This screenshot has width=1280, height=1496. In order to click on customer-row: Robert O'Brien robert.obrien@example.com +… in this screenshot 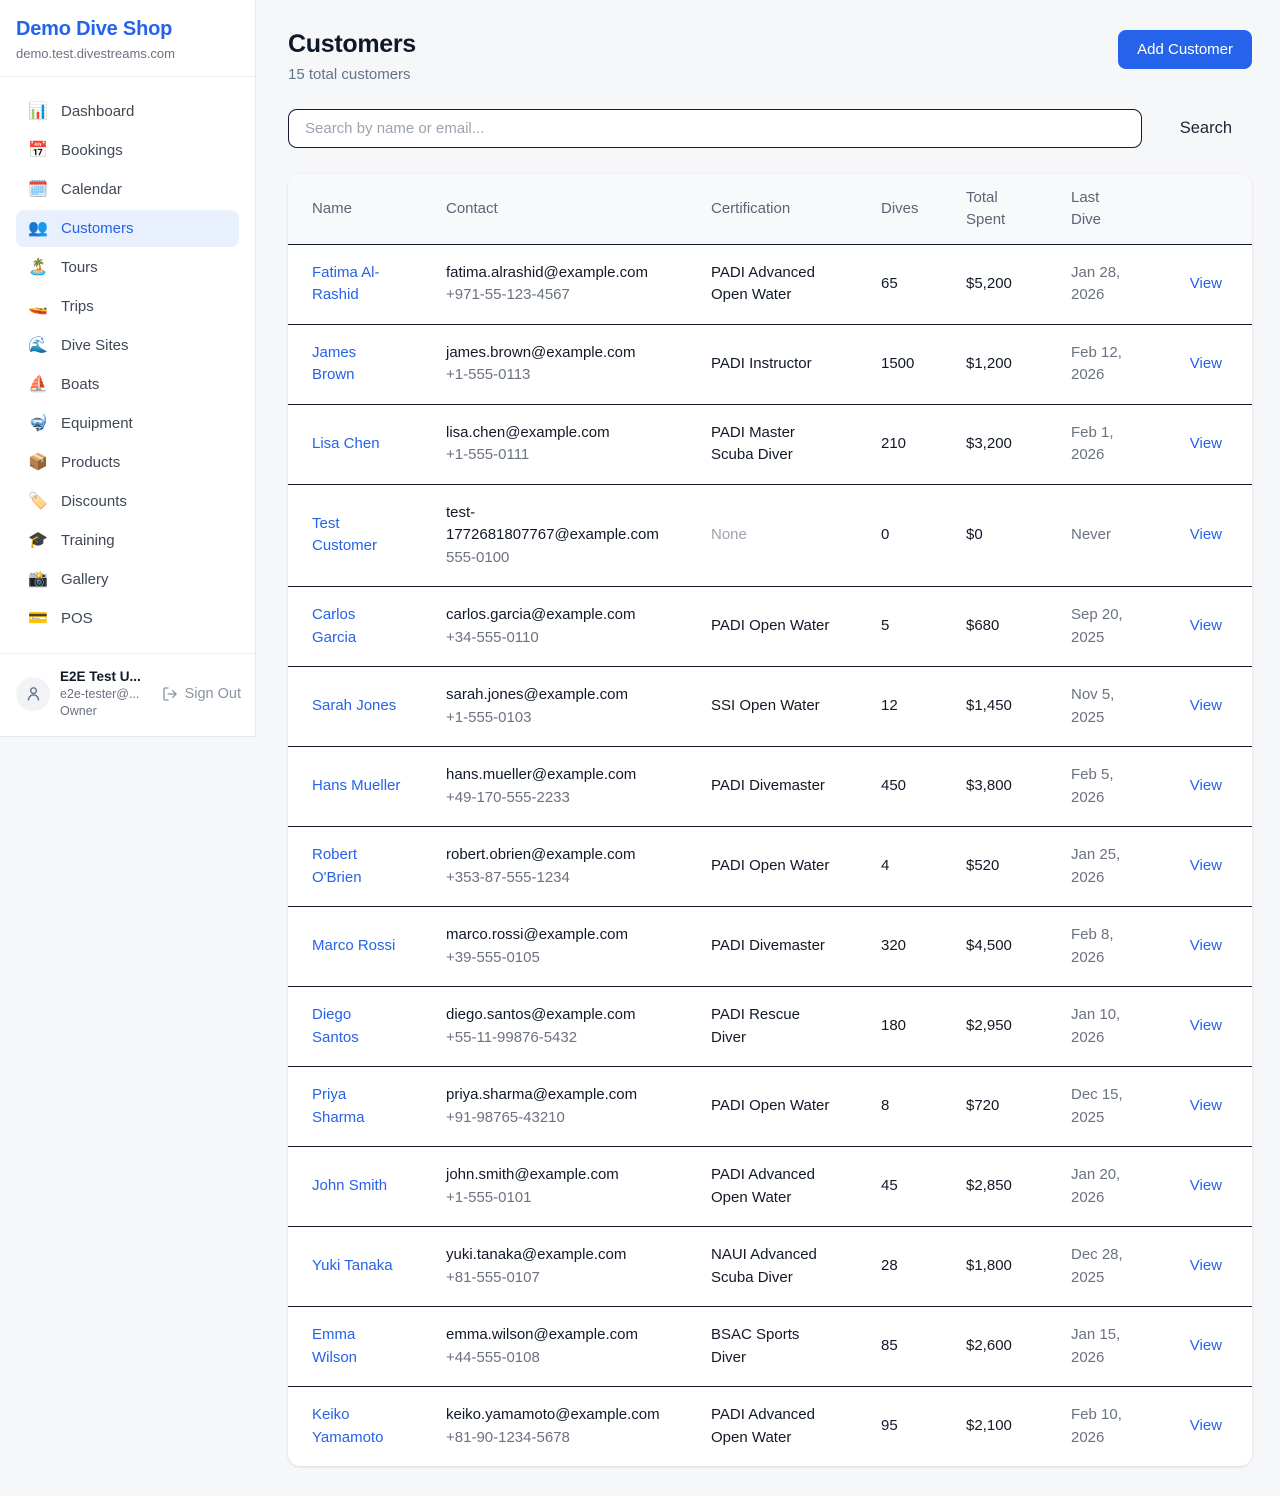, I will do `click(770, 866)`.